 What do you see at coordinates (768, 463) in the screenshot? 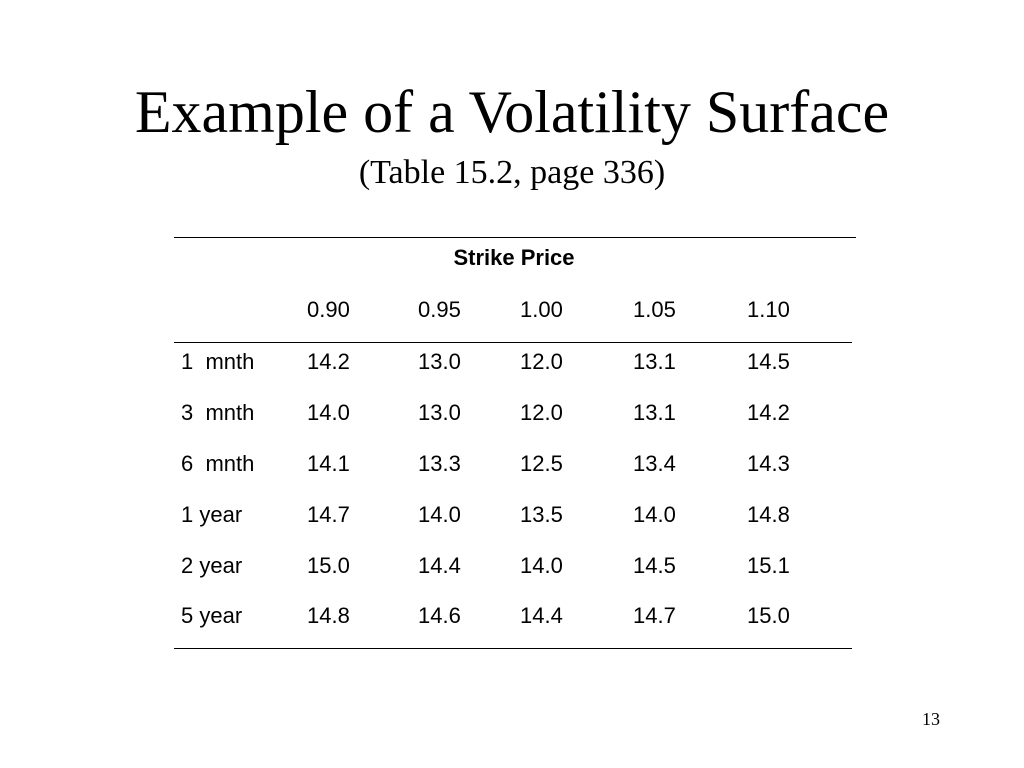
I see `volatility-cell: 14.3` at bounding box center [768, 463].